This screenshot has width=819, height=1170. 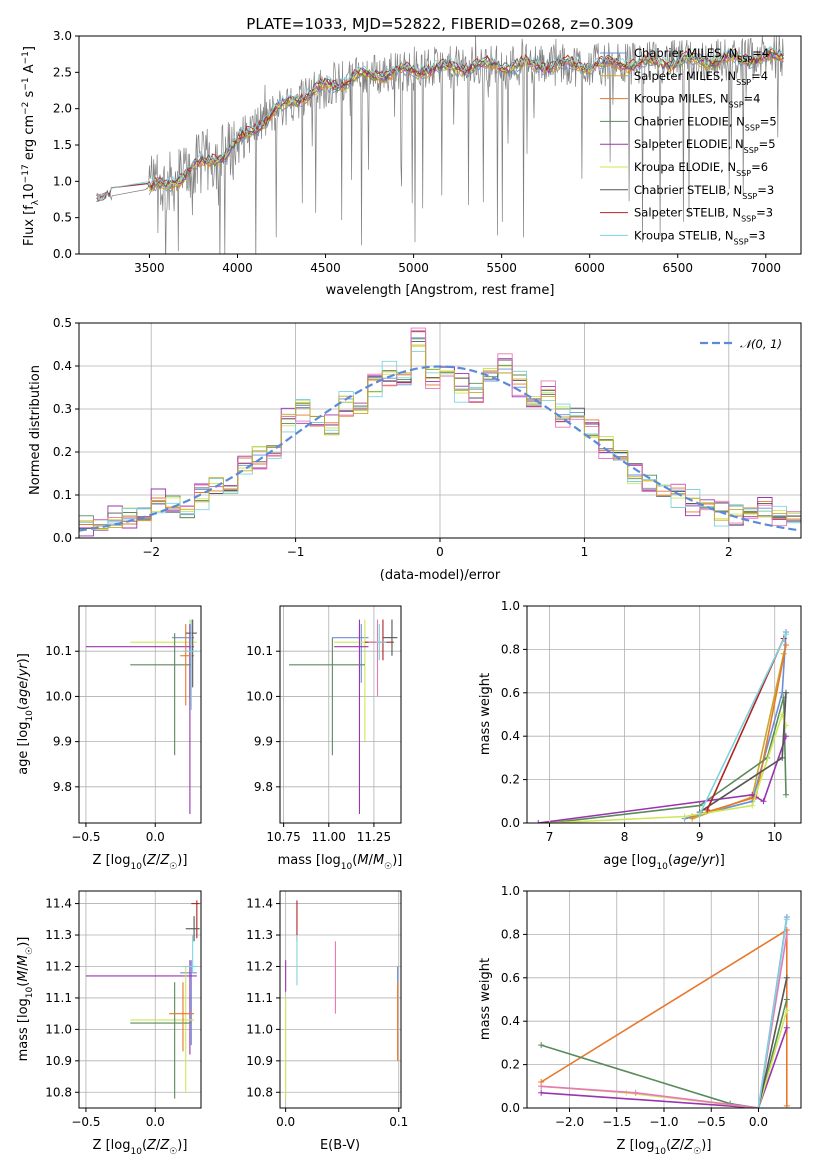 What do you see at coordinates (510, 736) in the screenshot?
I see `y-tick-label: 0.4` at bounding box center [510, 736].